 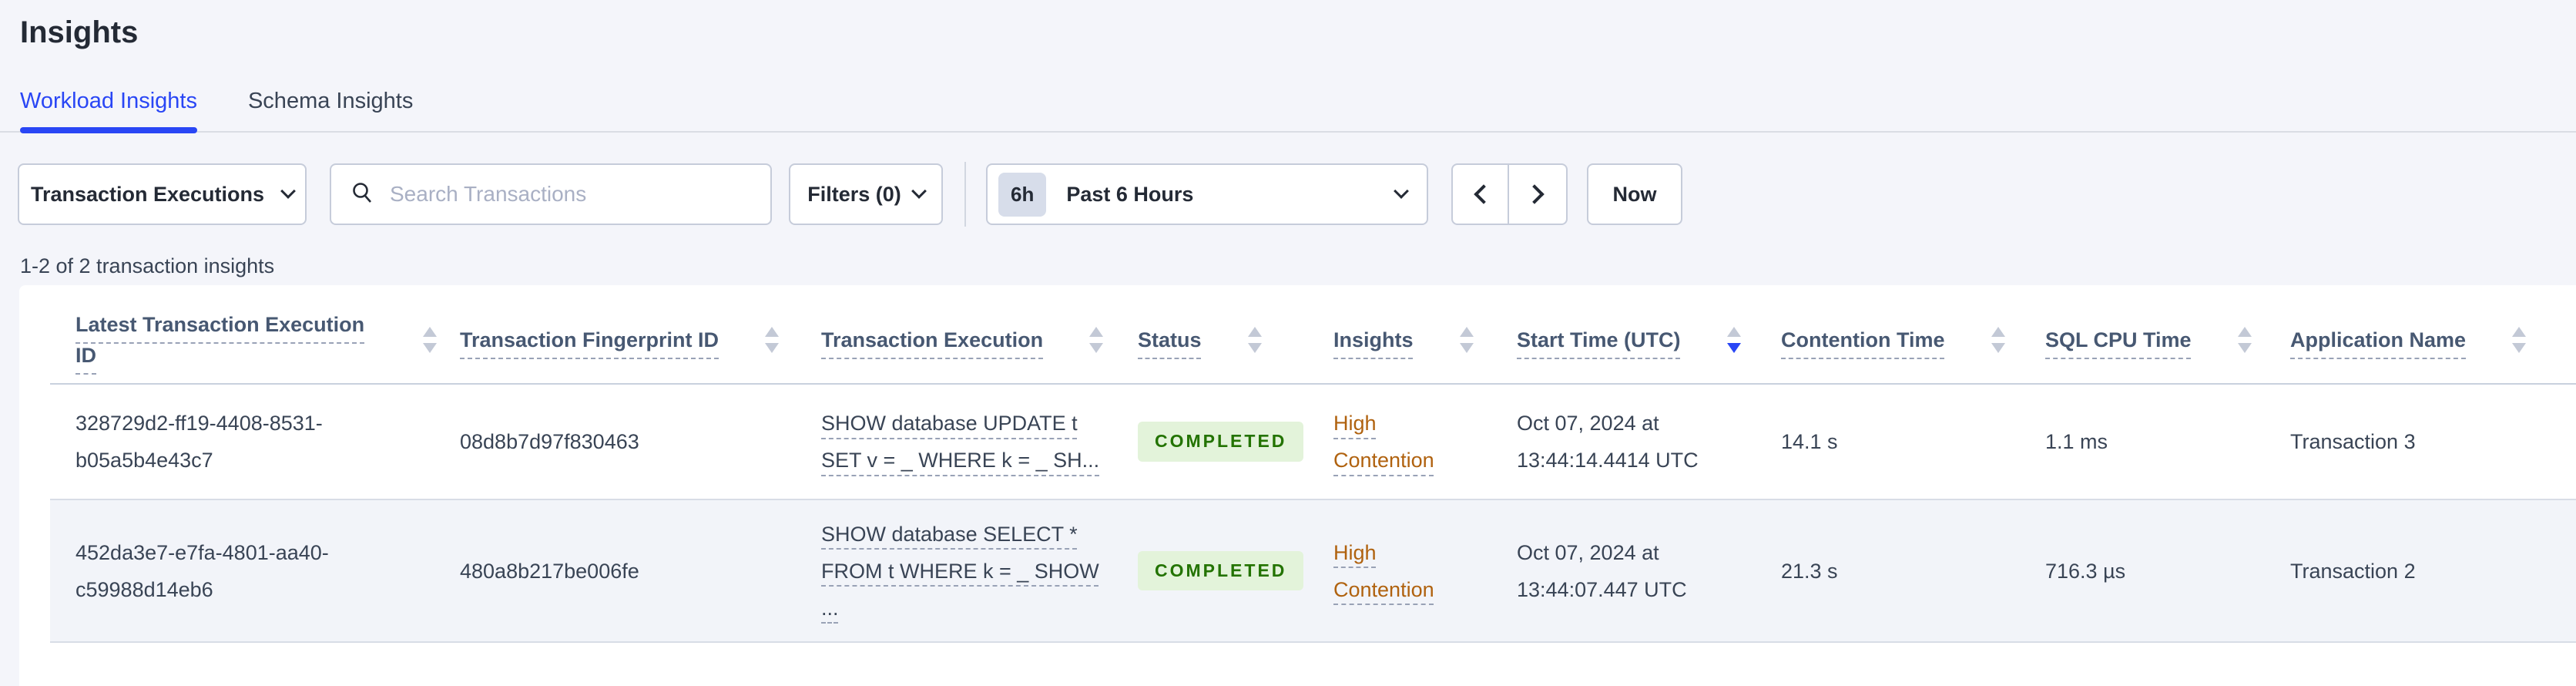 I want to click on tab-schema-insights: Schema Insights, so click(x=330, y=101).